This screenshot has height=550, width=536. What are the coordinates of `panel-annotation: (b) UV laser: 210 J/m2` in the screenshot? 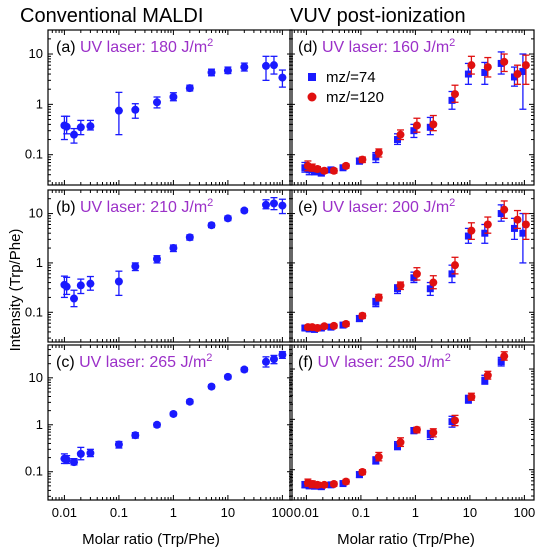 It's located at (134, 206).